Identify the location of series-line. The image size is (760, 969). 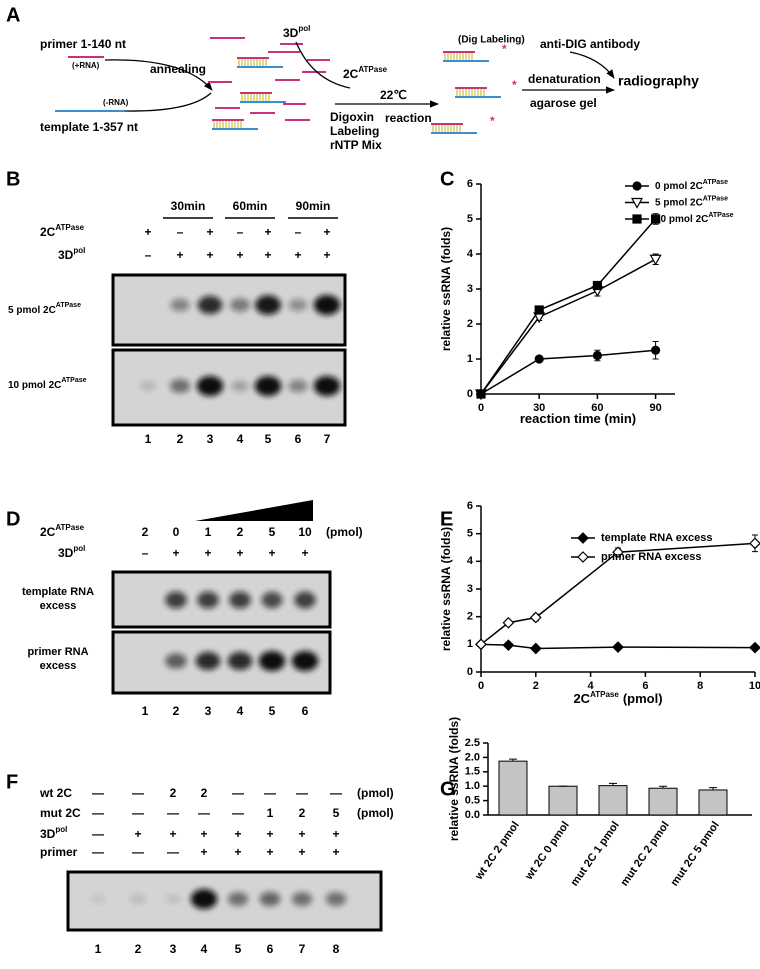
(568, 372).